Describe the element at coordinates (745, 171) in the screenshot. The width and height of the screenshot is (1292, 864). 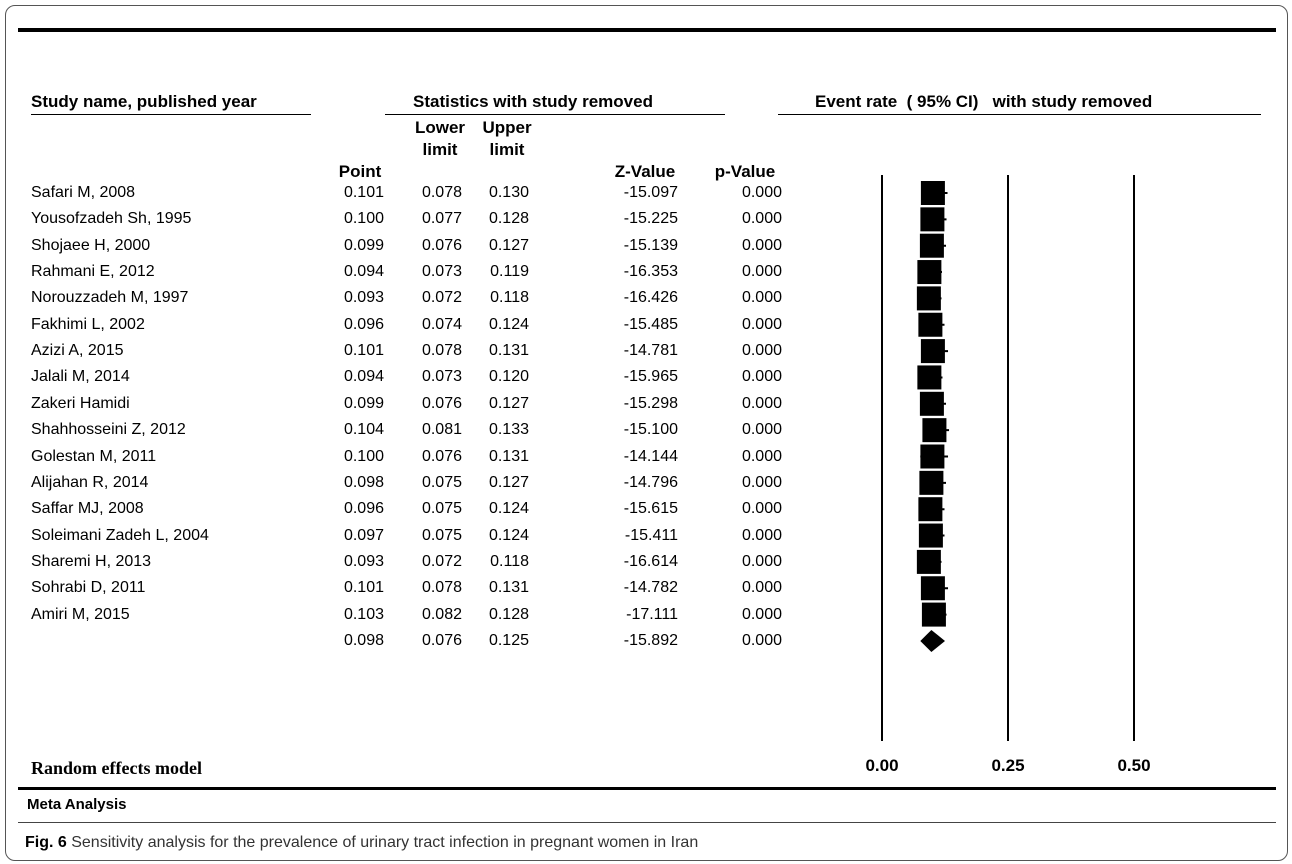
I see `col-p: p-Value` at that location.